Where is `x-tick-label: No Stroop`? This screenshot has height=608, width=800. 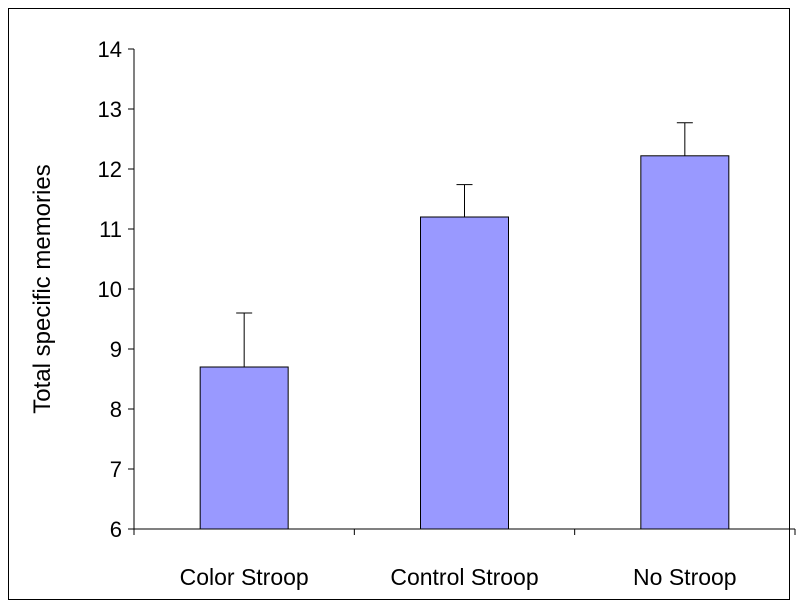
x-tick-label: No Stroop is located at coordinates (685, 577).